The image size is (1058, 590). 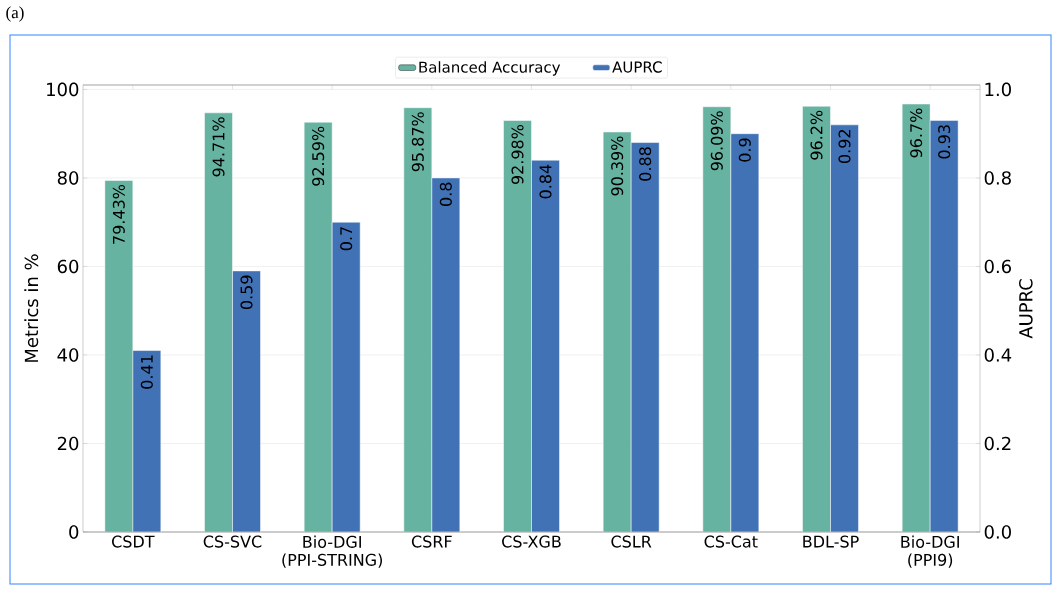 I want to click on y2-tick-label: 0.2, so click(x=997, y=443).